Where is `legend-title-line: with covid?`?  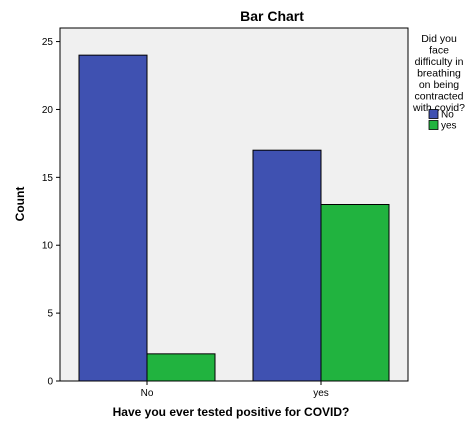 legend-title-line: with covid? is located at coordinates (438, 108).